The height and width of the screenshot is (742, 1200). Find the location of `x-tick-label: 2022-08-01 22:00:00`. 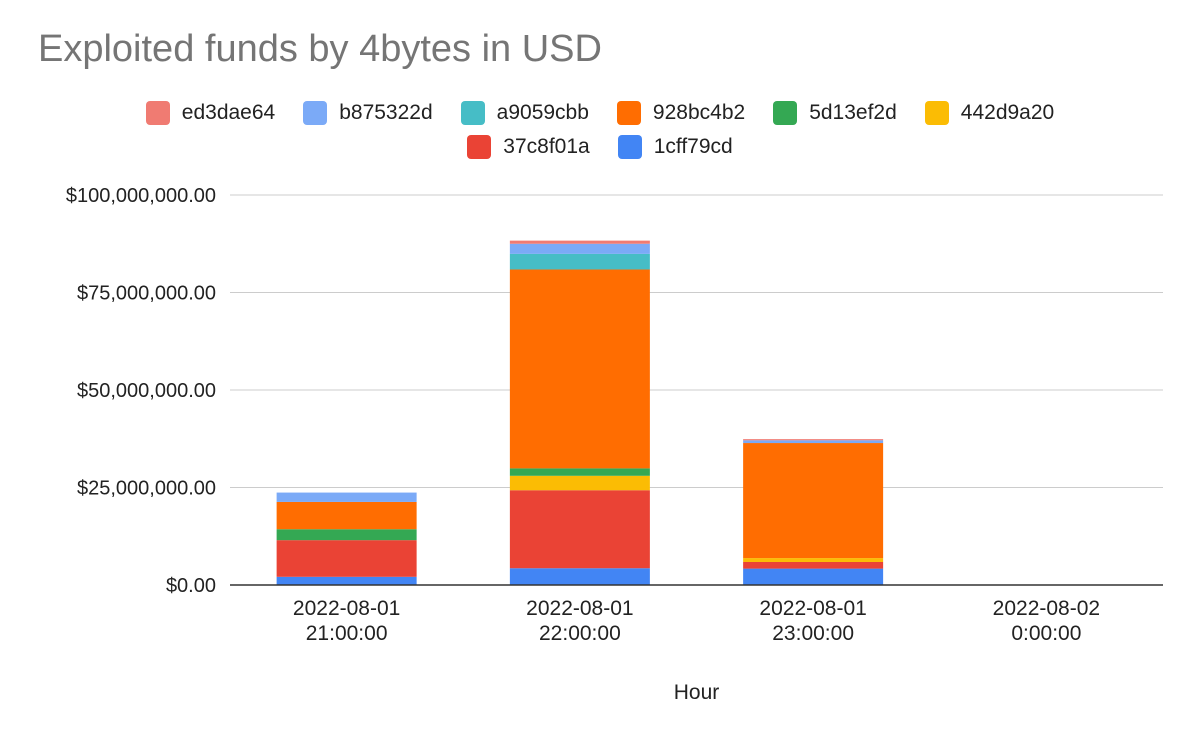

x-tick-label: 2022-08-01 22:00:00 is located at coordinates (579, 621).